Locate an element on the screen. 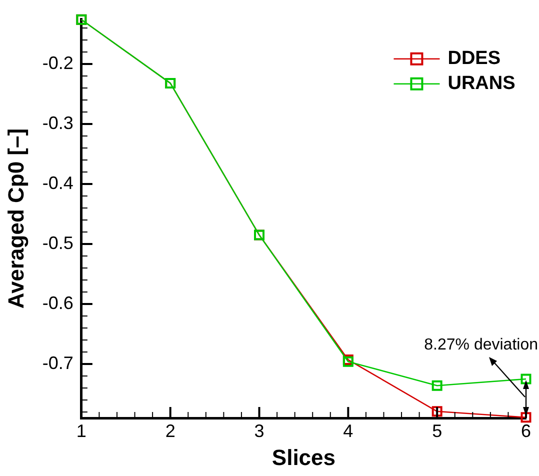  x-tick-label: 5 is located at coordinates (437, 430).